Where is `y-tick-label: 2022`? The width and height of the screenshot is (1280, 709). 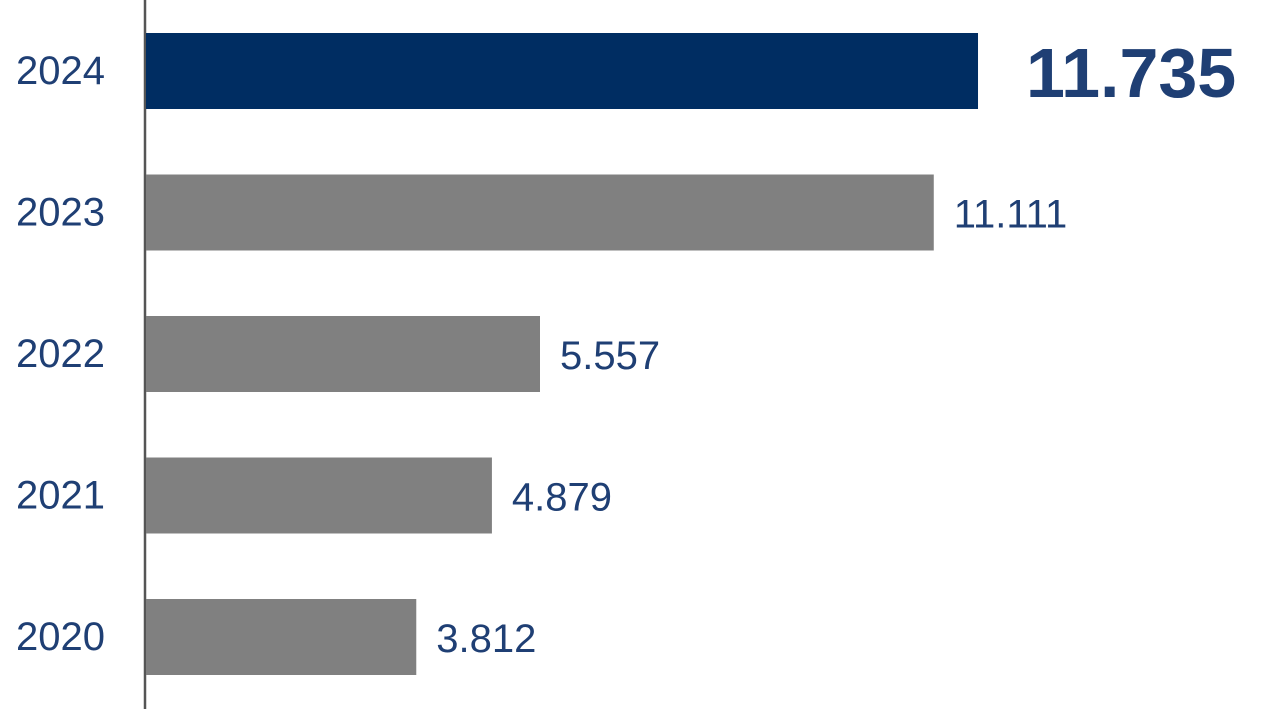 y-tick-label: 2022 is located at coordinates (60, 354).